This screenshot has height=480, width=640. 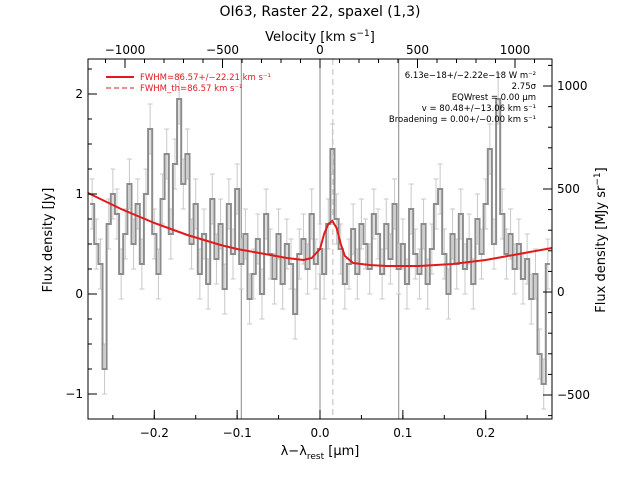 What do you see at coordinates (462, 120) in the screenshot?
I see `annotation-broadening: Broadening = 0.00+/−0.00 km s⁻¹` at bounding box center [462, 120].